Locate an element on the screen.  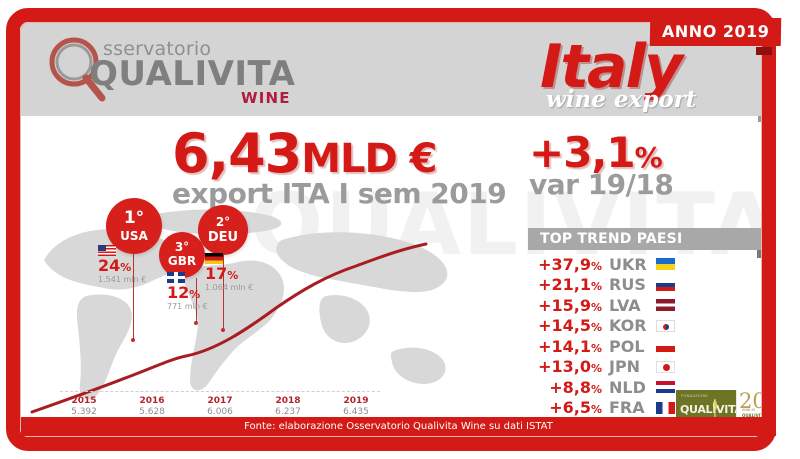
trend-pct: +6,5% is located at coordinates (565, 407).